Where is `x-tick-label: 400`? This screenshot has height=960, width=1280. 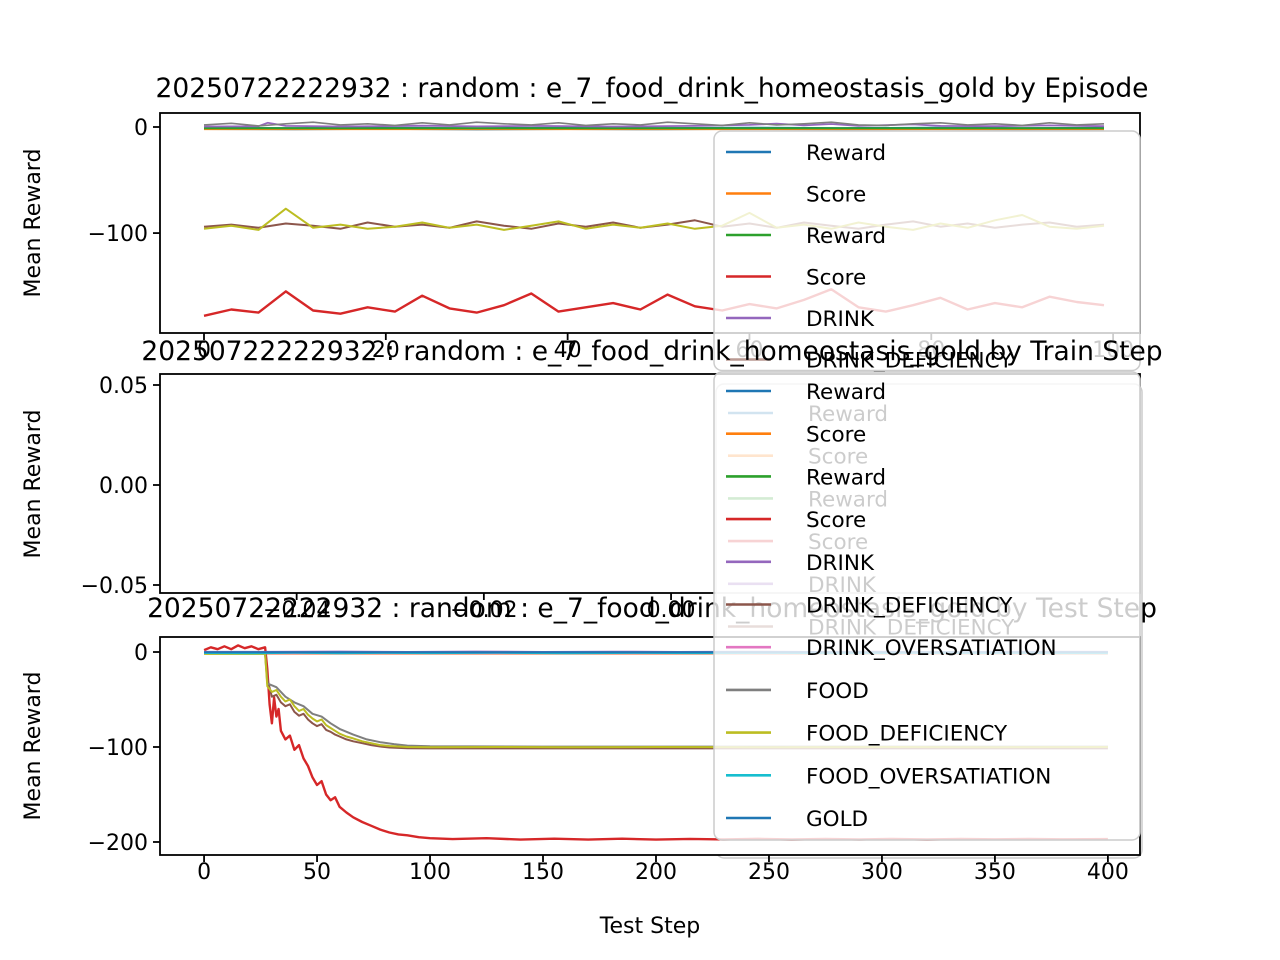 x-tick-label: 400 is located at coordinates (1108, 872).